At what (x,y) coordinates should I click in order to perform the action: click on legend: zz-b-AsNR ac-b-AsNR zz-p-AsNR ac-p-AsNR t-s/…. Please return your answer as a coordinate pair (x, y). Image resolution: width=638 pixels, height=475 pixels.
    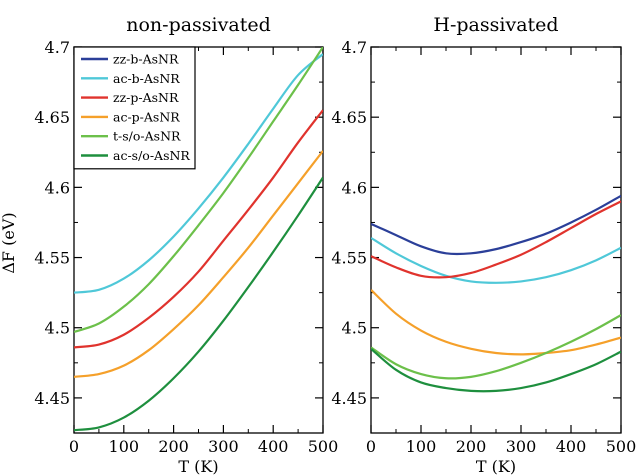
    Looking at the image, I should click on (134, 108).